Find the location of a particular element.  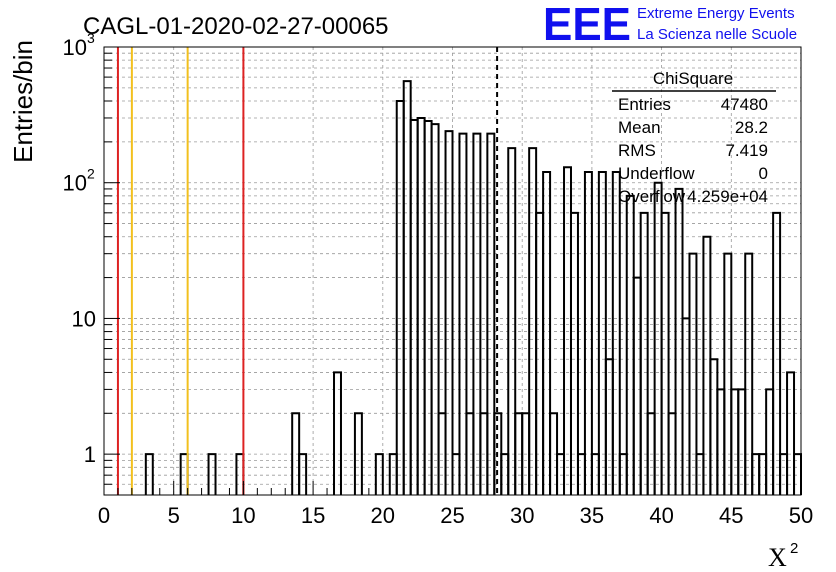

stats-label-entries: Entries is located at coordinates (644, 104).